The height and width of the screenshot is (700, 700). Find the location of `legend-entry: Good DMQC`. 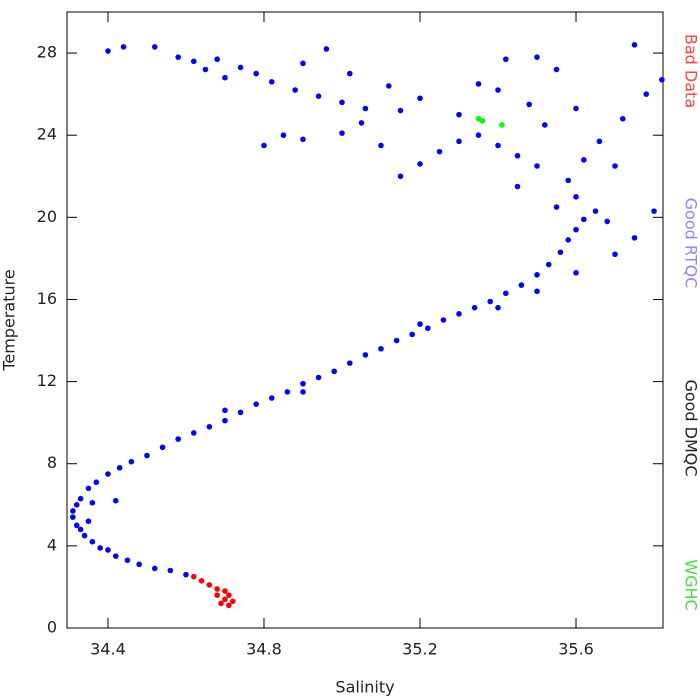

legend-entry: Good DMQC is located at coordinates (691, 427).